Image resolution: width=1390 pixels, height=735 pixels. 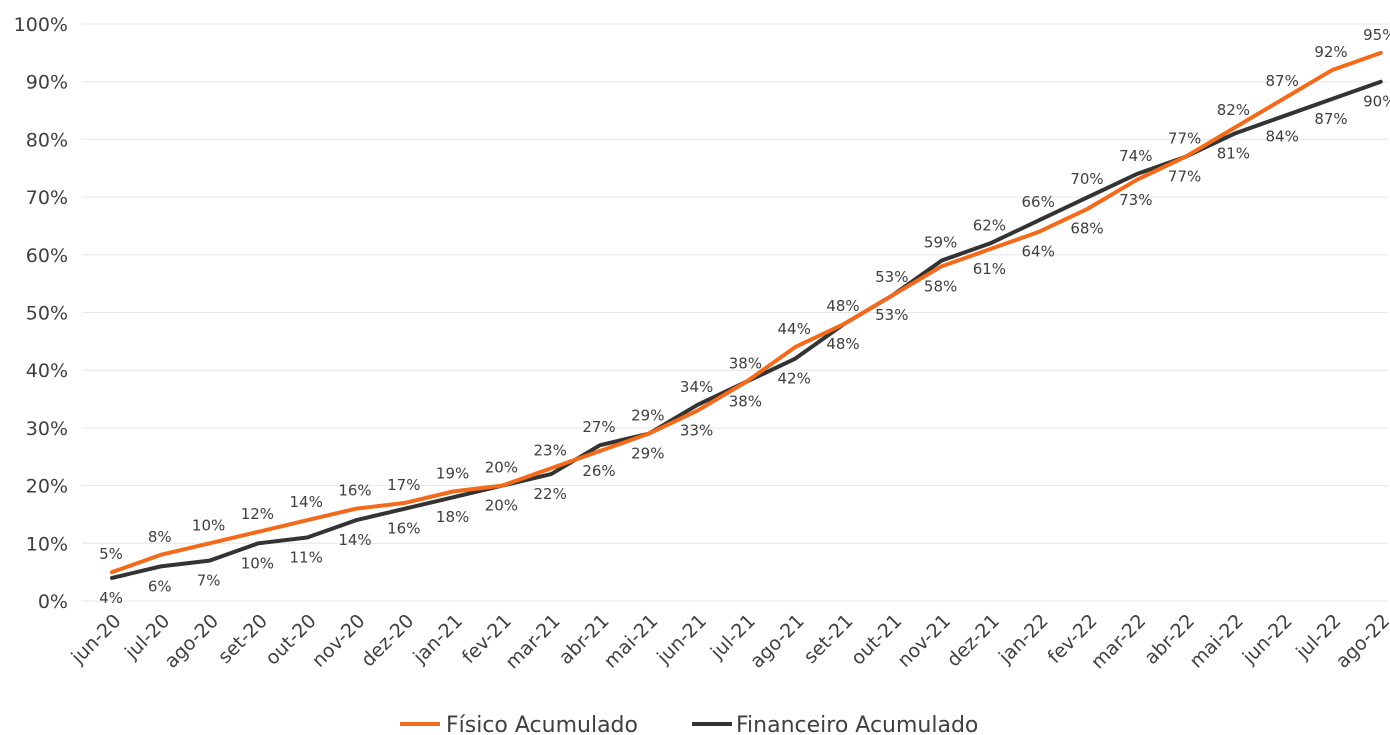 I want to click on data-label-financeiro: 20%, so click(x=501, y=506).